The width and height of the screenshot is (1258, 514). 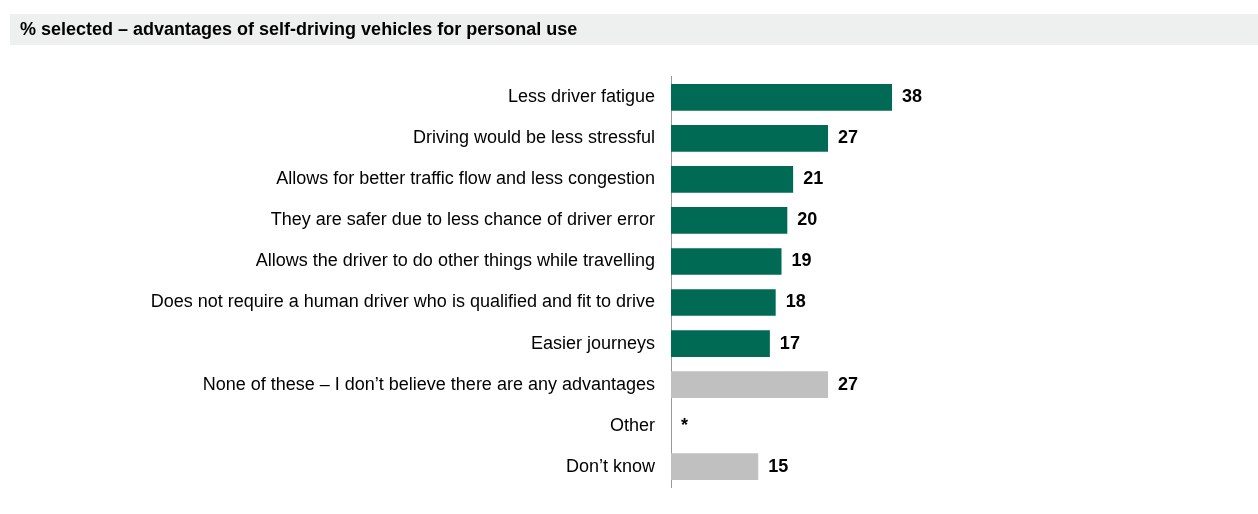 I want to click on data-label: 20, so click(x=807, y=219).